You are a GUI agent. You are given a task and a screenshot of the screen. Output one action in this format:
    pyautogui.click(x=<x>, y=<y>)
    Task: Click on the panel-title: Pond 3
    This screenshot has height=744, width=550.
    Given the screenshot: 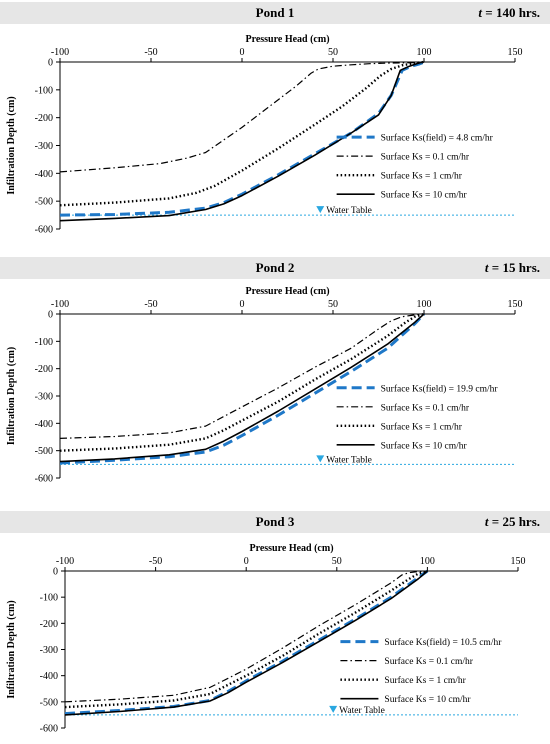 What is the action you would take?
    pyautogui.click(x=275, y=521)
    